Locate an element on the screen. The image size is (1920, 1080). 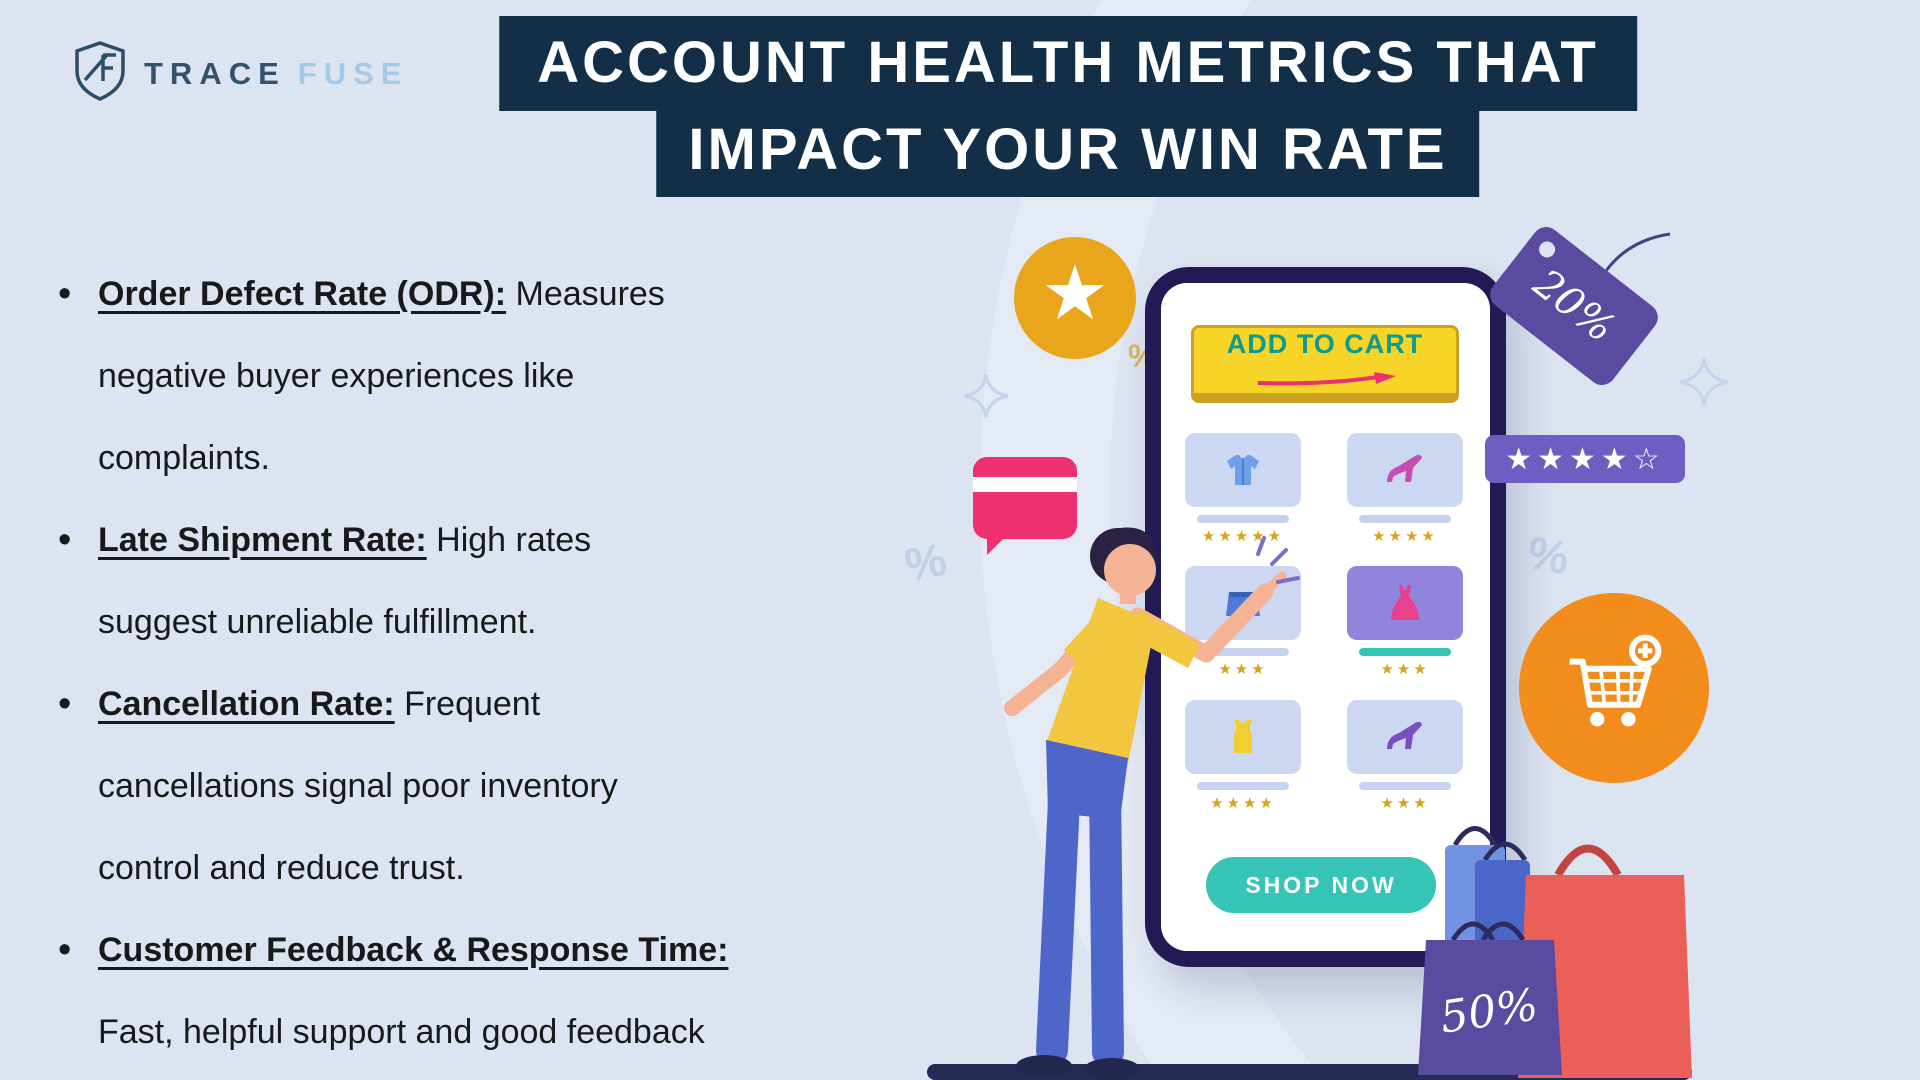
shop-now-button: SHOP NOW is located at coordinates (1321, 885).